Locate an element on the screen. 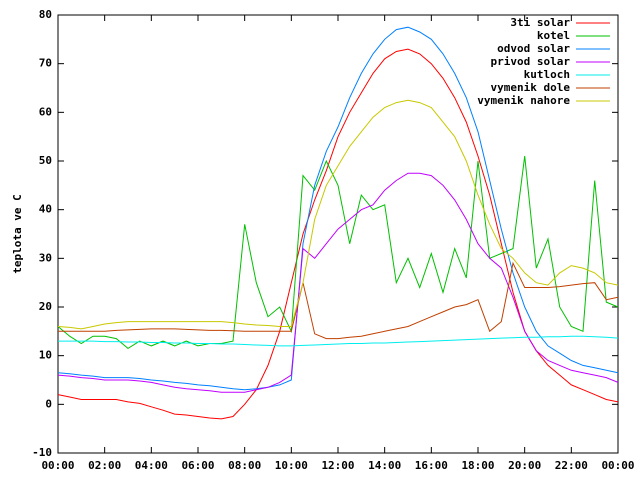  x-tick-label: 06:00 is located at coordinates (197, 465).